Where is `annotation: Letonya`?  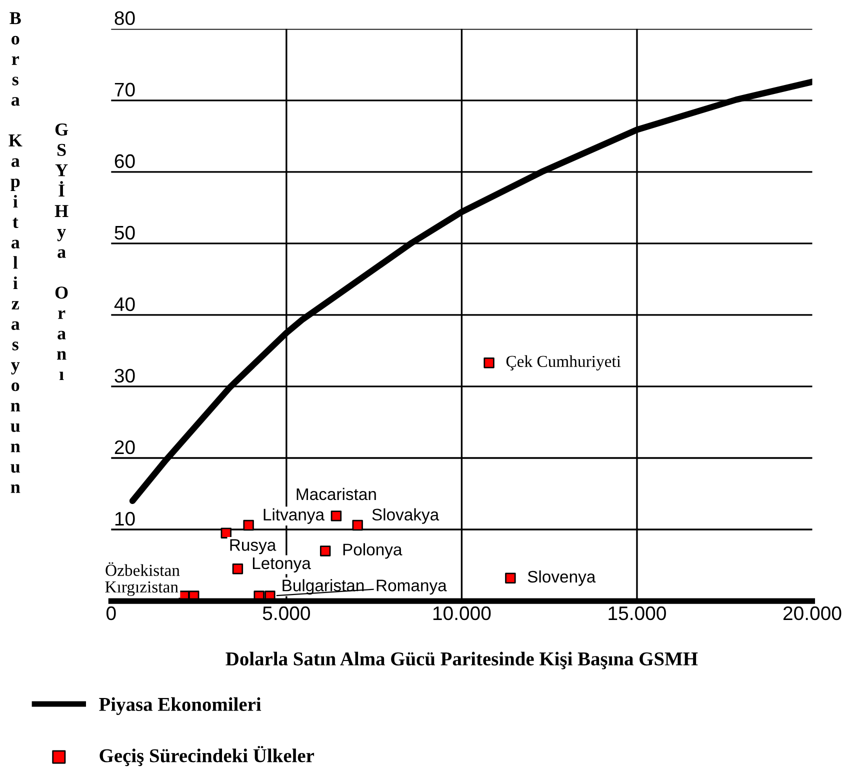
annotation: Letonya is located at coordinates (281, 565).